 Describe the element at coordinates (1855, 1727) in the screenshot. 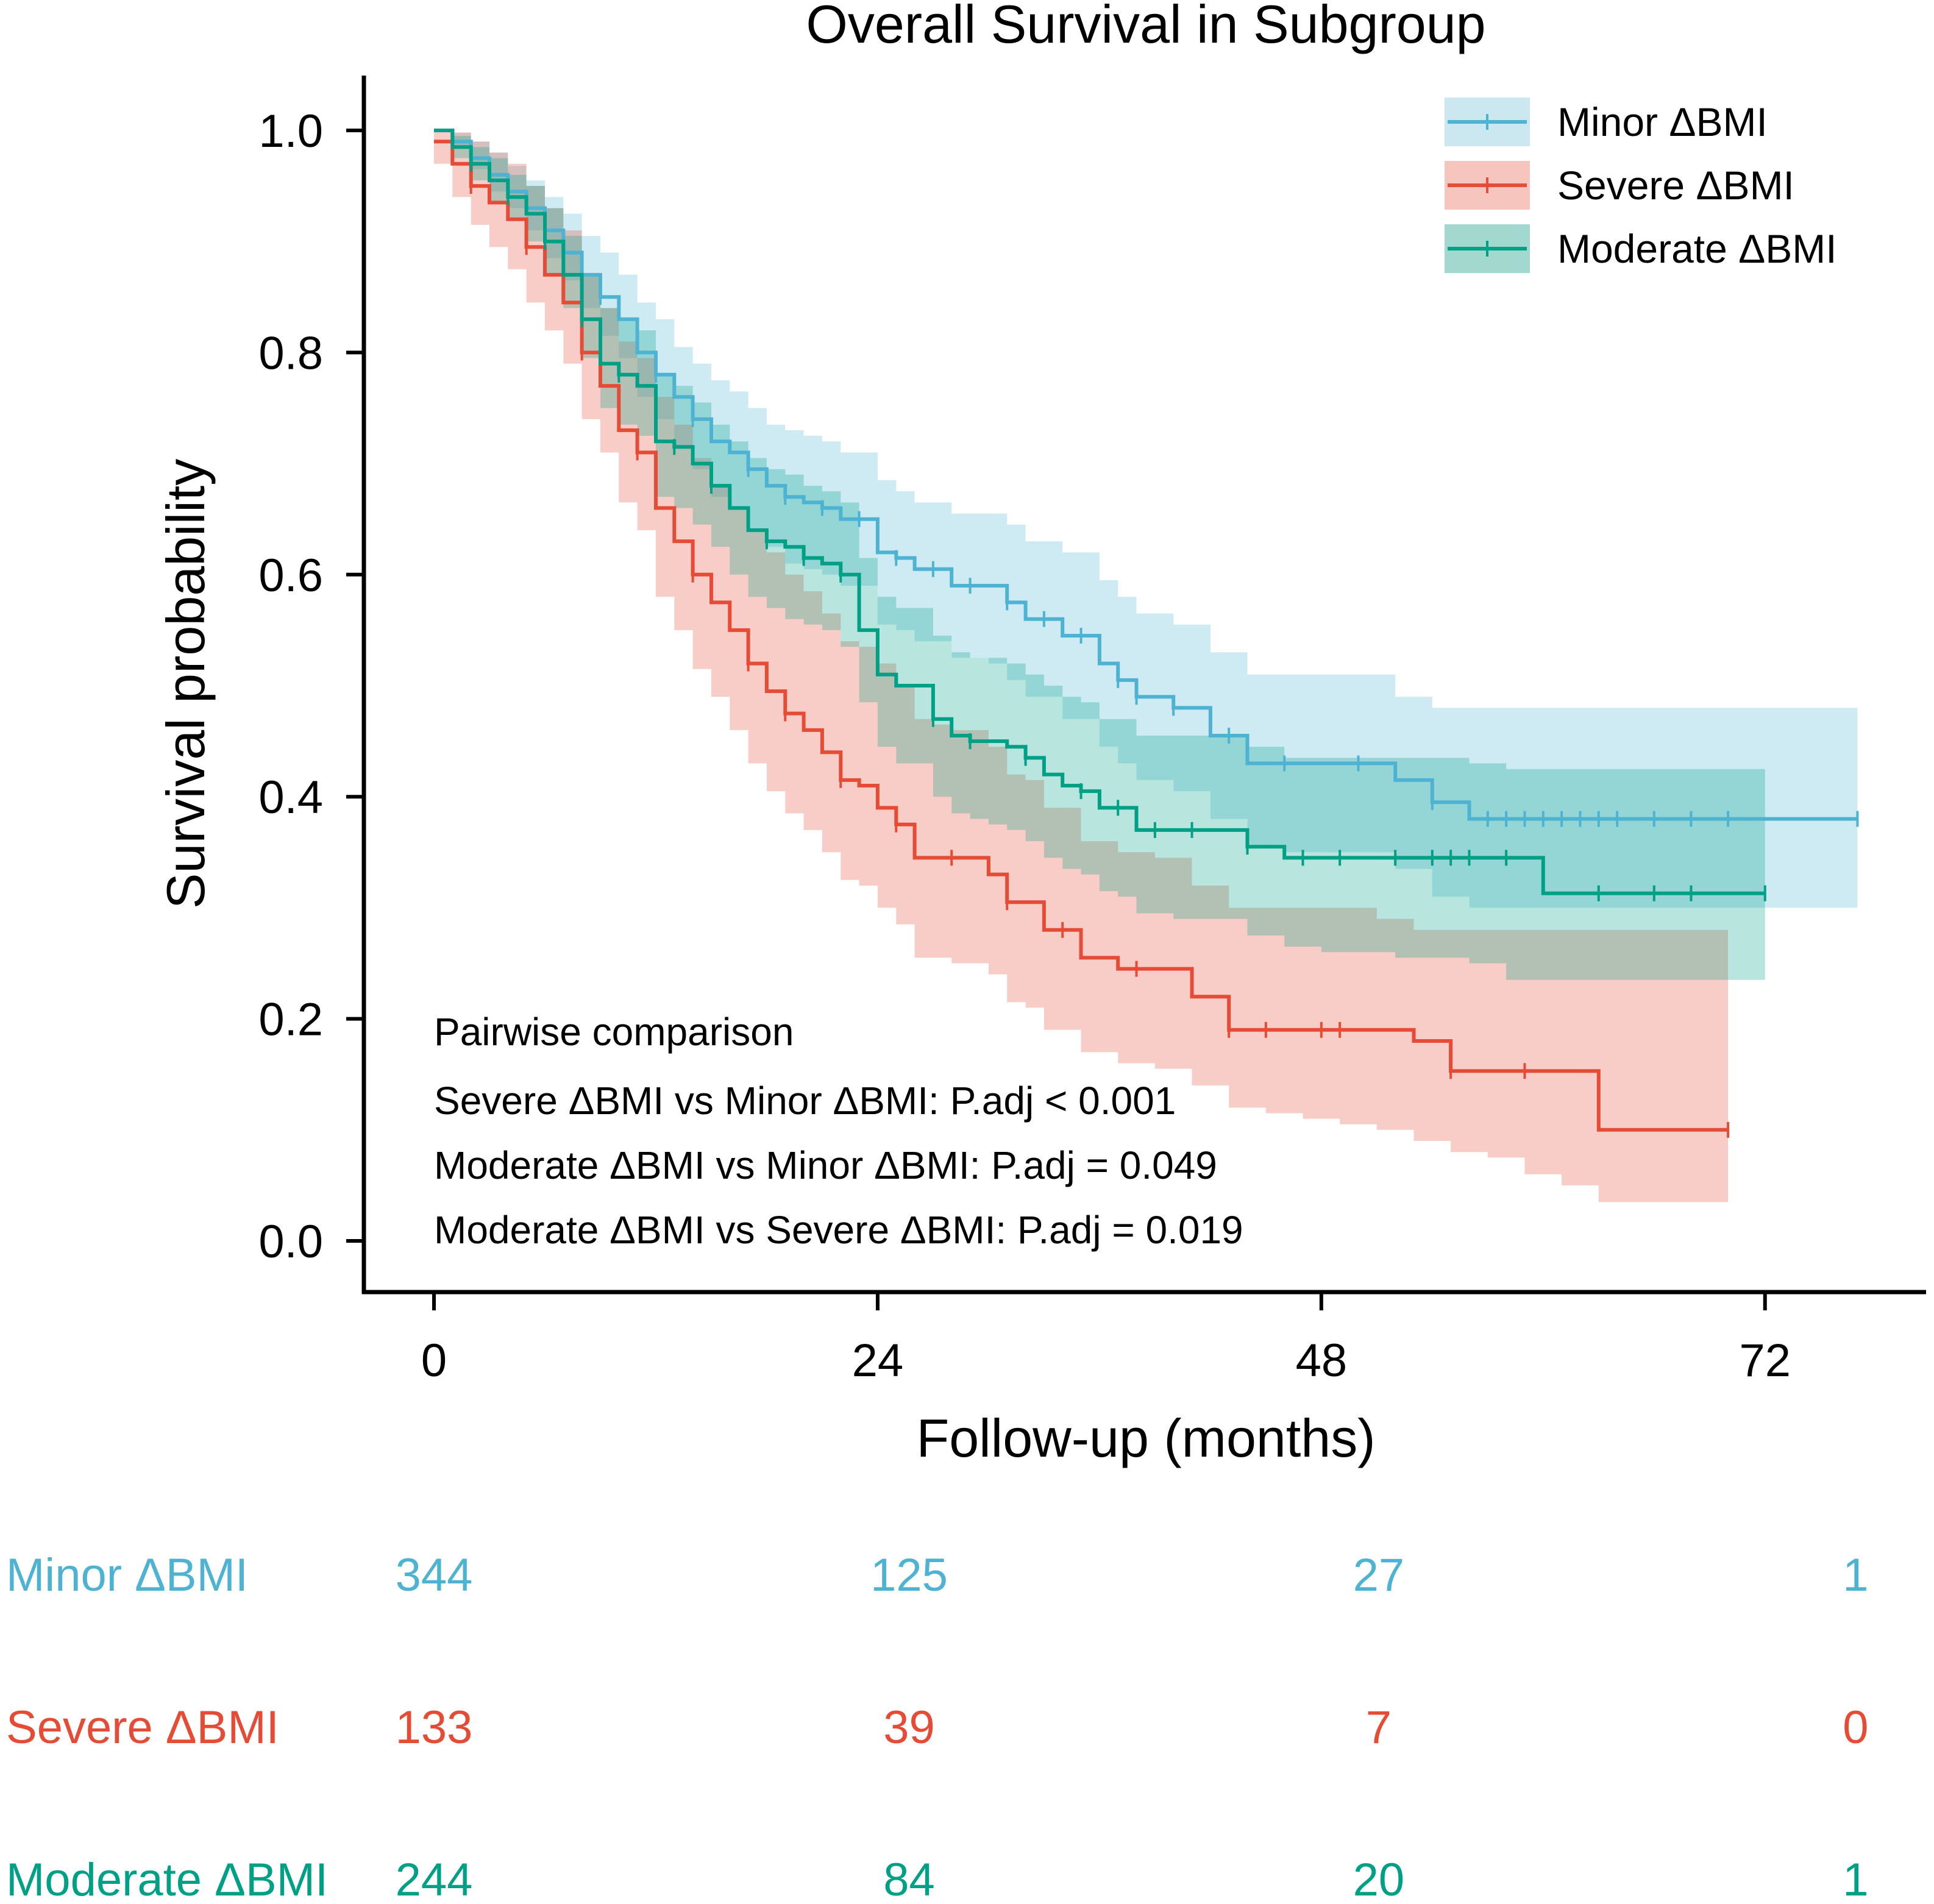

I see `risk-table-count: 0` at that location.